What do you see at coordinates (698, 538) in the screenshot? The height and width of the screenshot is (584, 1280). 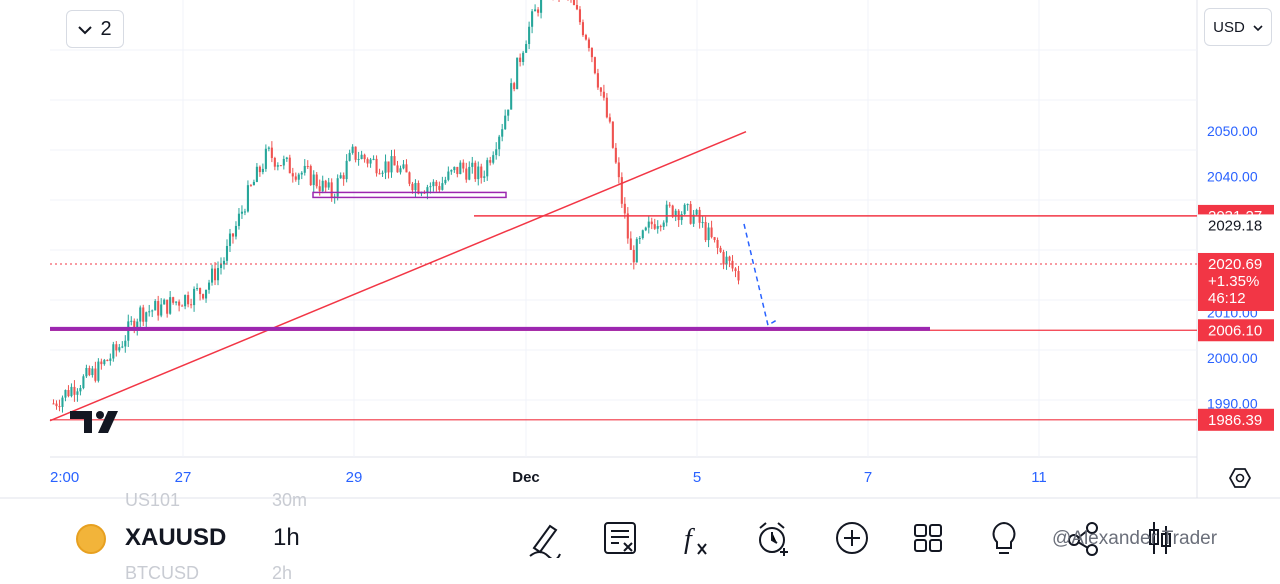 I see `indicators-icon: f` at bounding box center [698, 538].